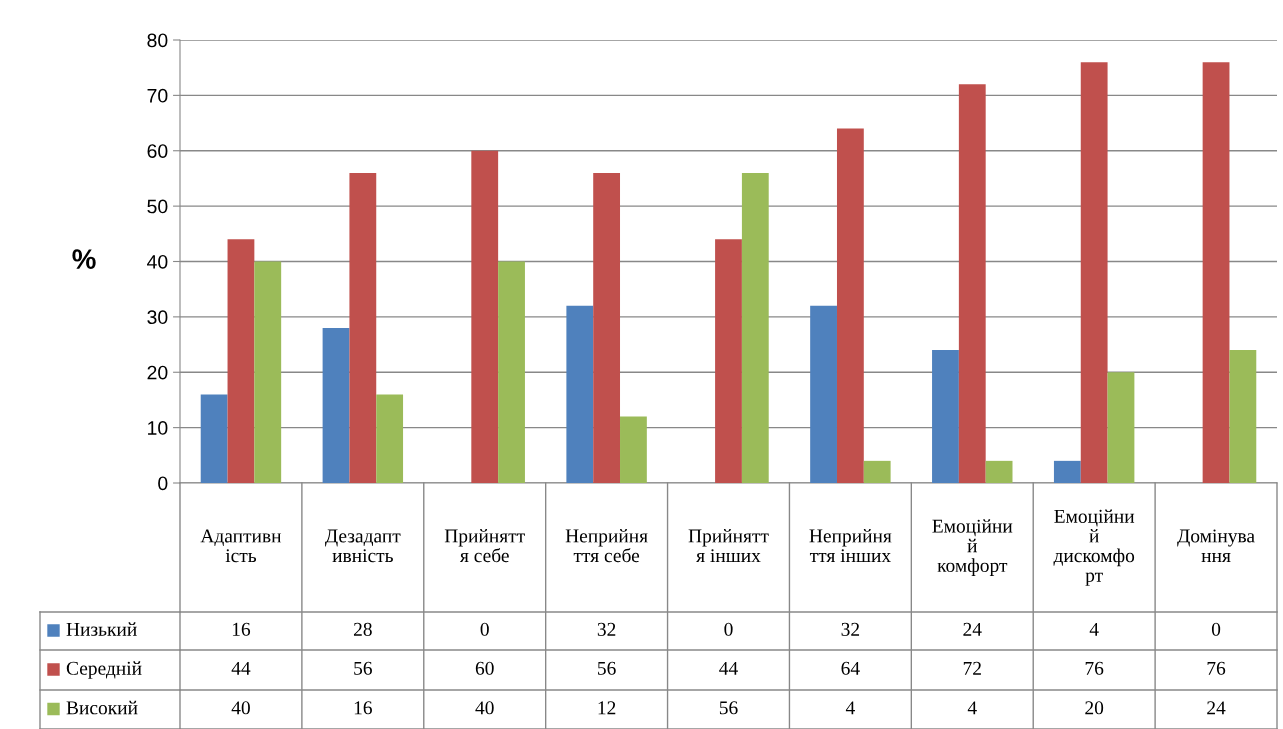  I want to click on y-tick-label: 0, so click(163, 483).